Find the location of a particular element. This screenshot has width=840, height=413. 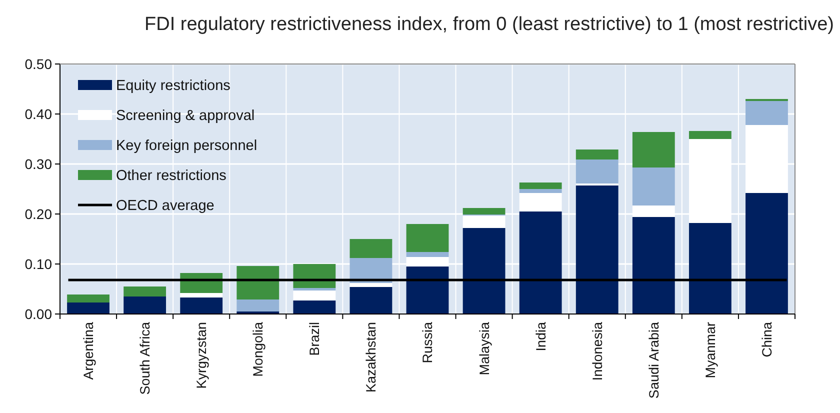

x-tick-label: India is located at coordinates (540, 337).